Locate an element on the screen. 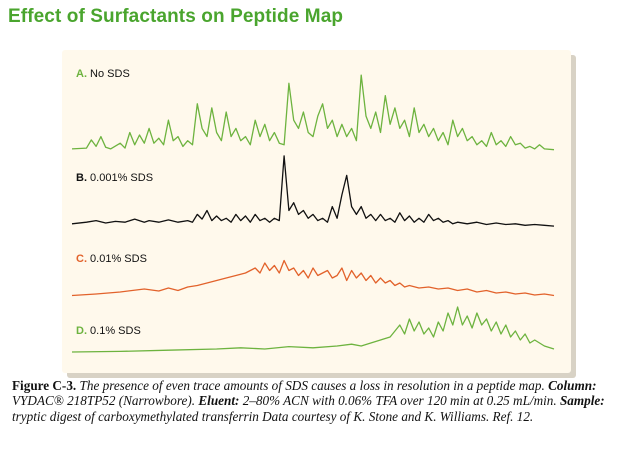  trace-letter-1: A. is located at coordinates (81, 74).